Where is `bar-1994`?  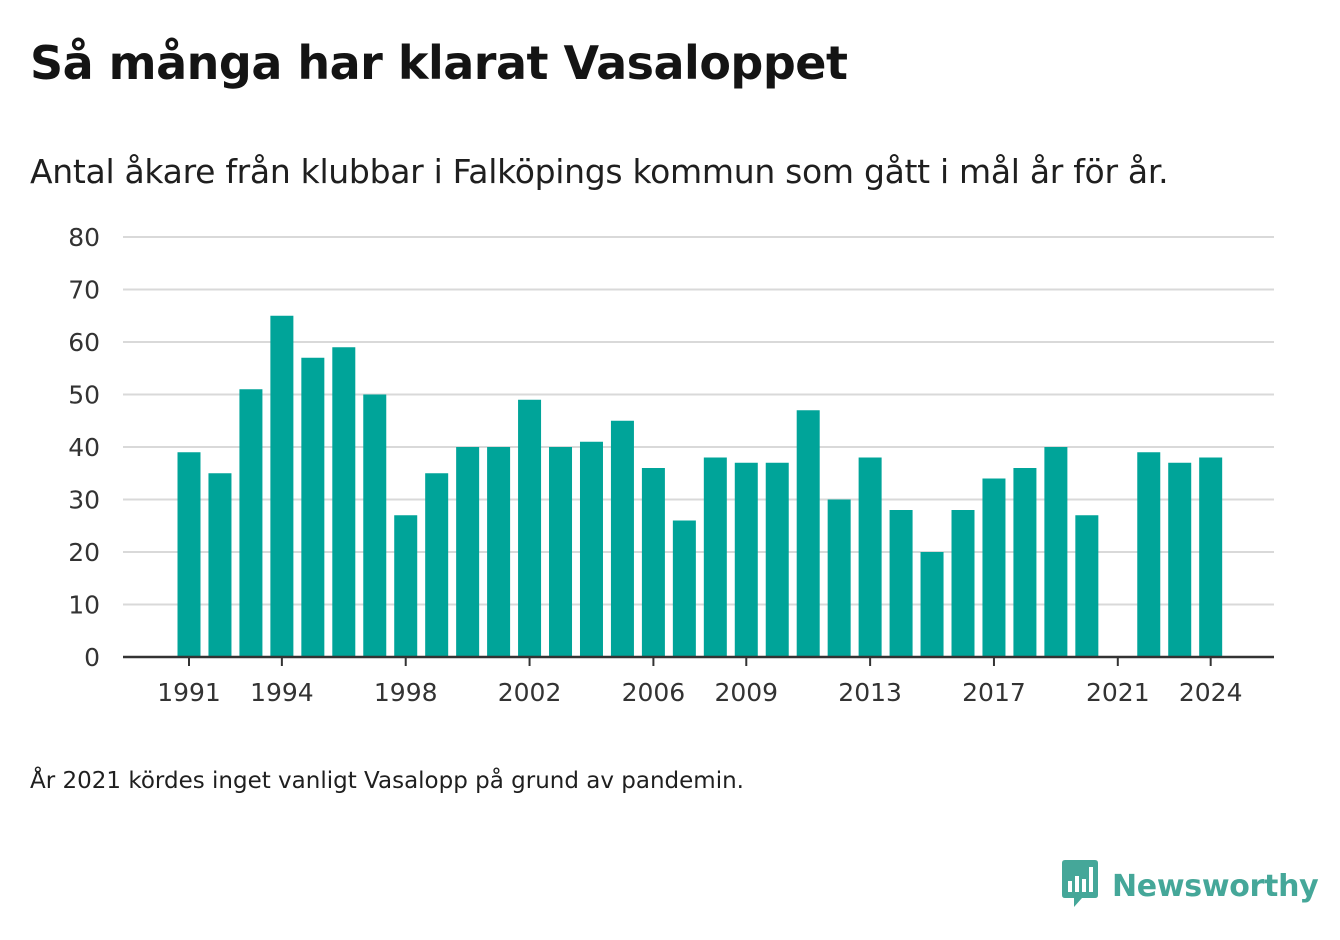
bar-1994 is located at coordinates (282, 486).